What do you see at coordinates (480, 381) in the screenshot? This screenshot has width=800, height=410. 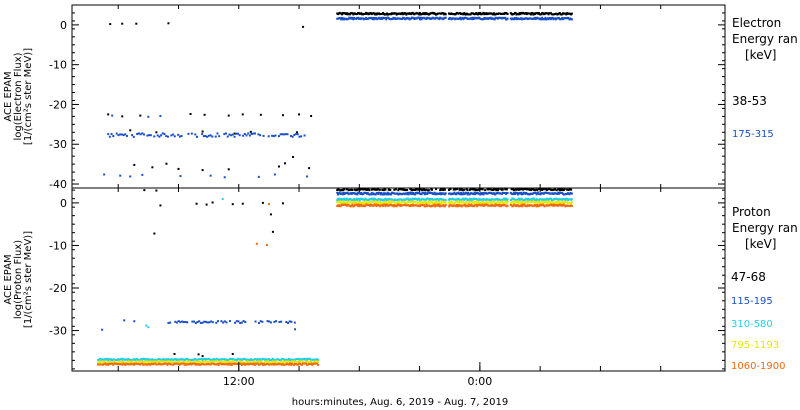 I see `x-tick-label: 0:00` at bounding box center [480, 381].